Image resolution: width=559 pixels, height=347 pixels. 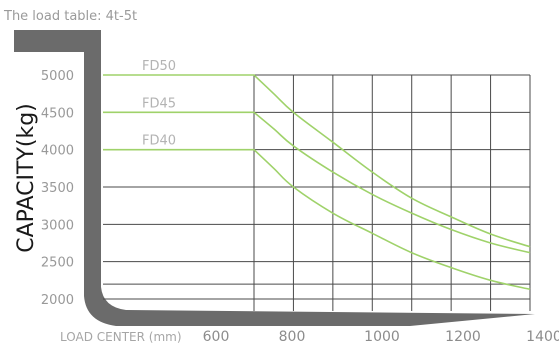 What do you see at coordinates (159, 141) in the screenshot?
I see `series-label-fd40: FD40` at bounding box center [159, 141].